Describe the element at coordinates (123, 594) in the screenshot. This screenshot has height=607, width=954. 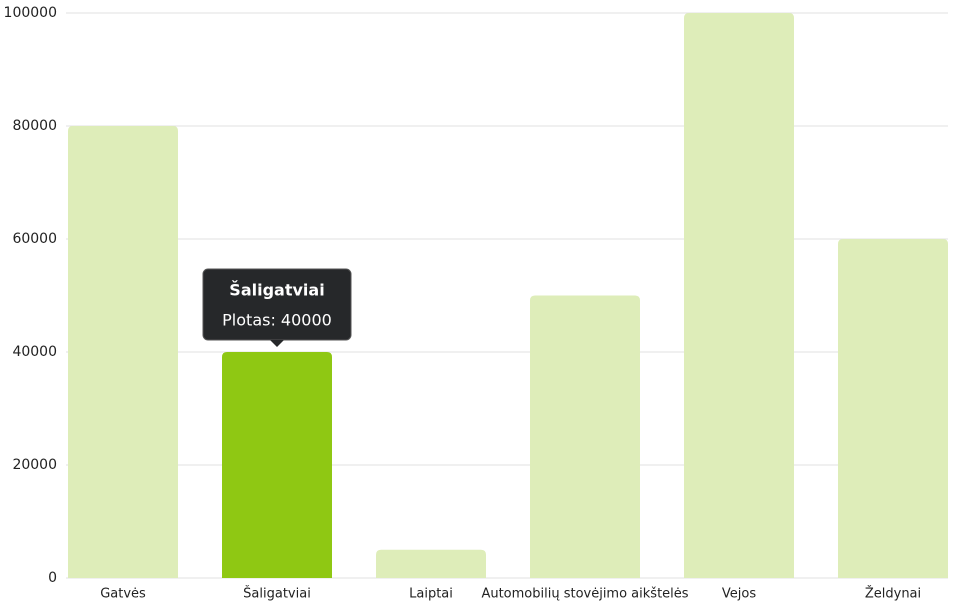
I see `x-tick-label: Gatvės` at that location.